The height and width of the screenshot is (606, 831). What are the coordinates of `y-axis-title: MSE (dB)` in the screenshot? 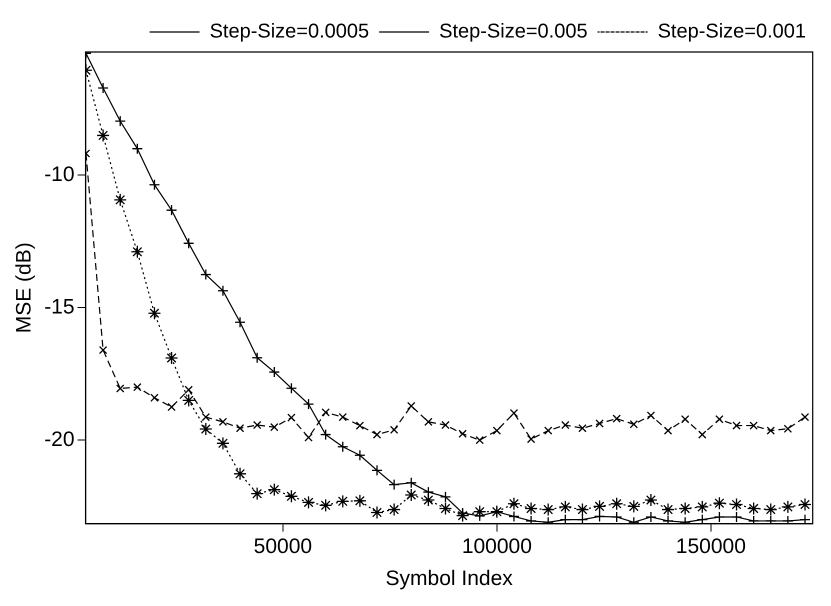 It's located at (24, 288).